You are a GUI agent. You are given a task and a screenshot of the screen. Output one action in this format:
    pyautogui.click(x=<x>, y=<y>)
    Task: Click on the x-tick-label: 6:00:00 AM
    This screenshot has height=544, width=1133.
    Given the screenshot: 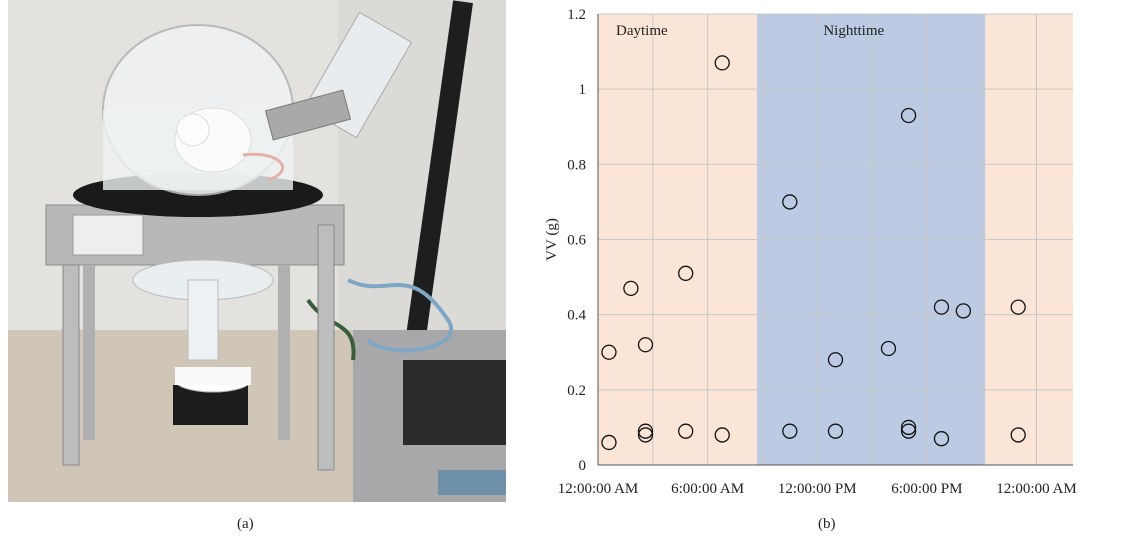 What is the action you would take?
    pyautogui.click(x=707, y=489)
    